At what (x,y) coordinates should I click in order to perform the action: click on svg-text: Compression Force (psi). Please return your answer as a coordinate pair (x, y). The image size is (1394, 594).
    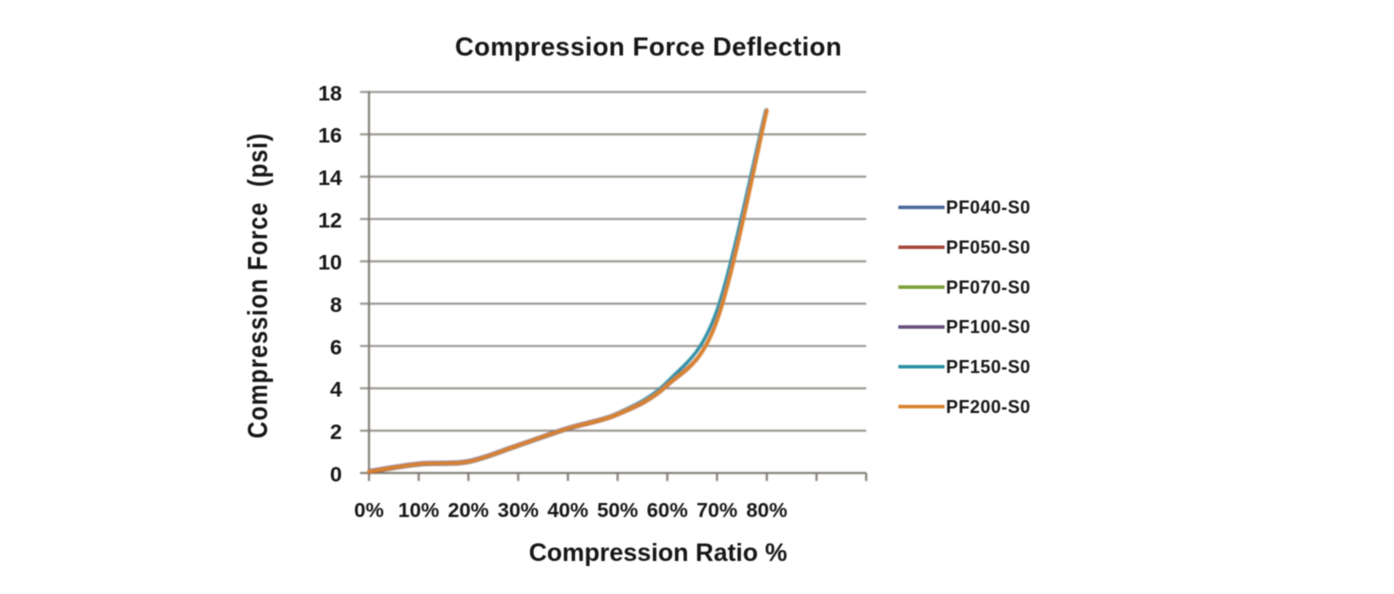
    Looking at the image, I should click on (258, 286).